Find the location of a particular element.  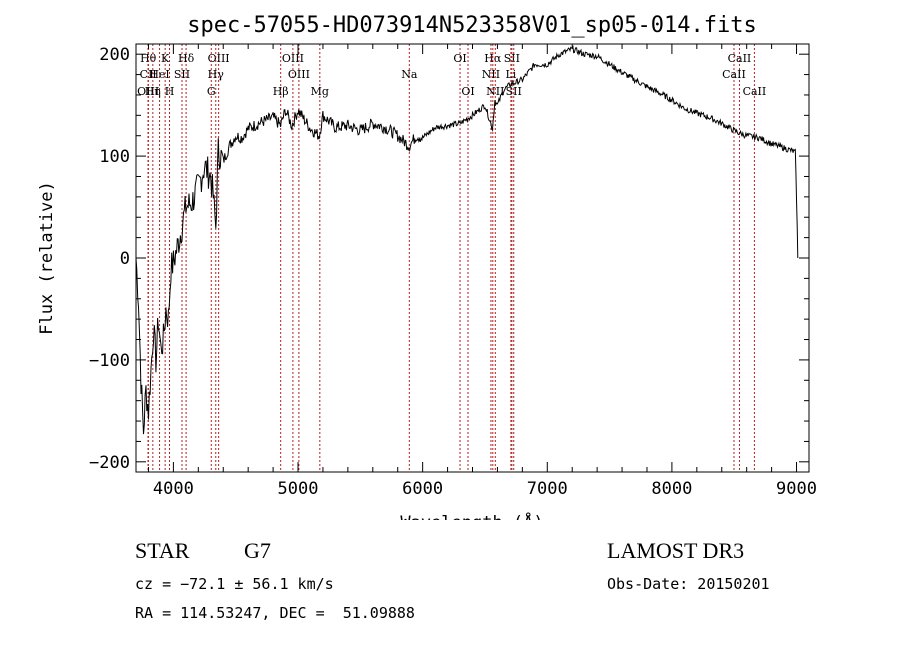

survey-name: LAMOST DR3 is located at coordinates (676, 550).